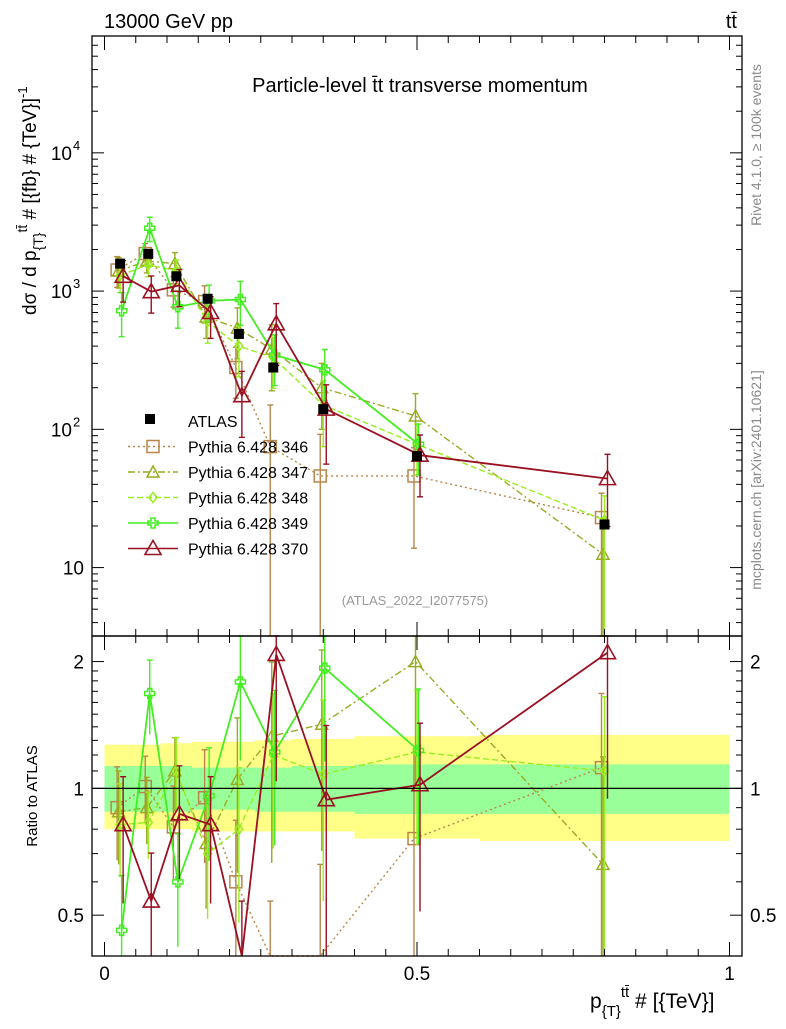 The height and width of the screenshot is (1029, 786). Describe the element at coordinates (611, 1011) in the screenshot. I see `x-label-sub: {T}` at that location.